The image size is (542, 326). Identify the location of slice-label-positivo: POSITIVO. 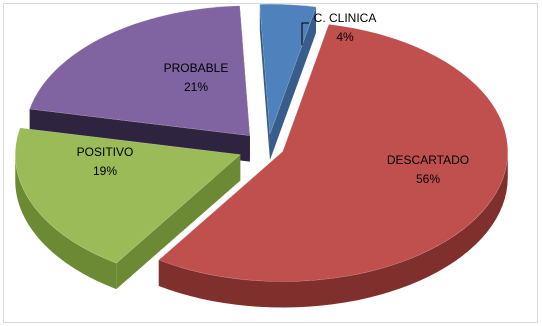
(105, 152).